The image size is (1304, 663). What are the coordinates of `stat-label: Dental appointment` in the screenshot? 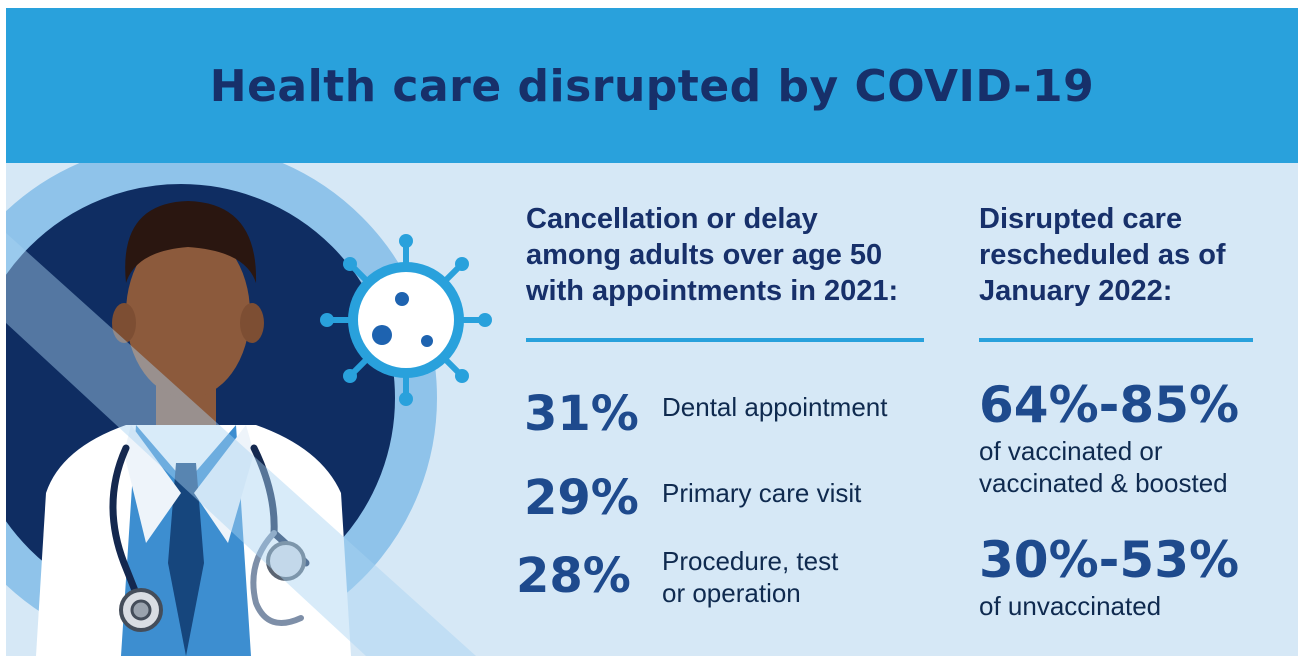 It's located at (775, 407).